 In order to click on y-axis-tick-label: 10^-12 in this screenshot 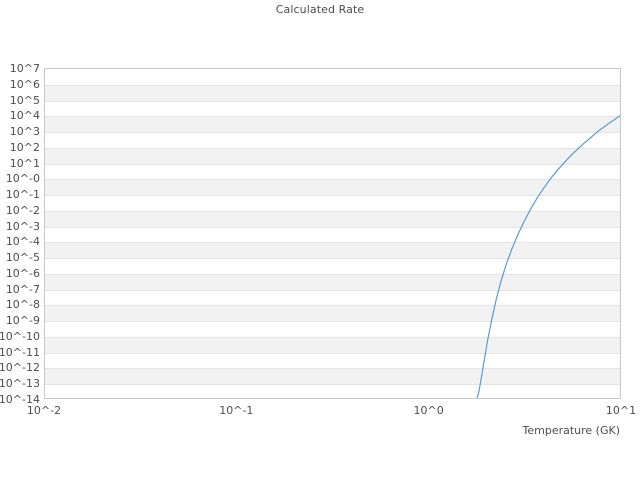, I will do `click(20, 368)`.